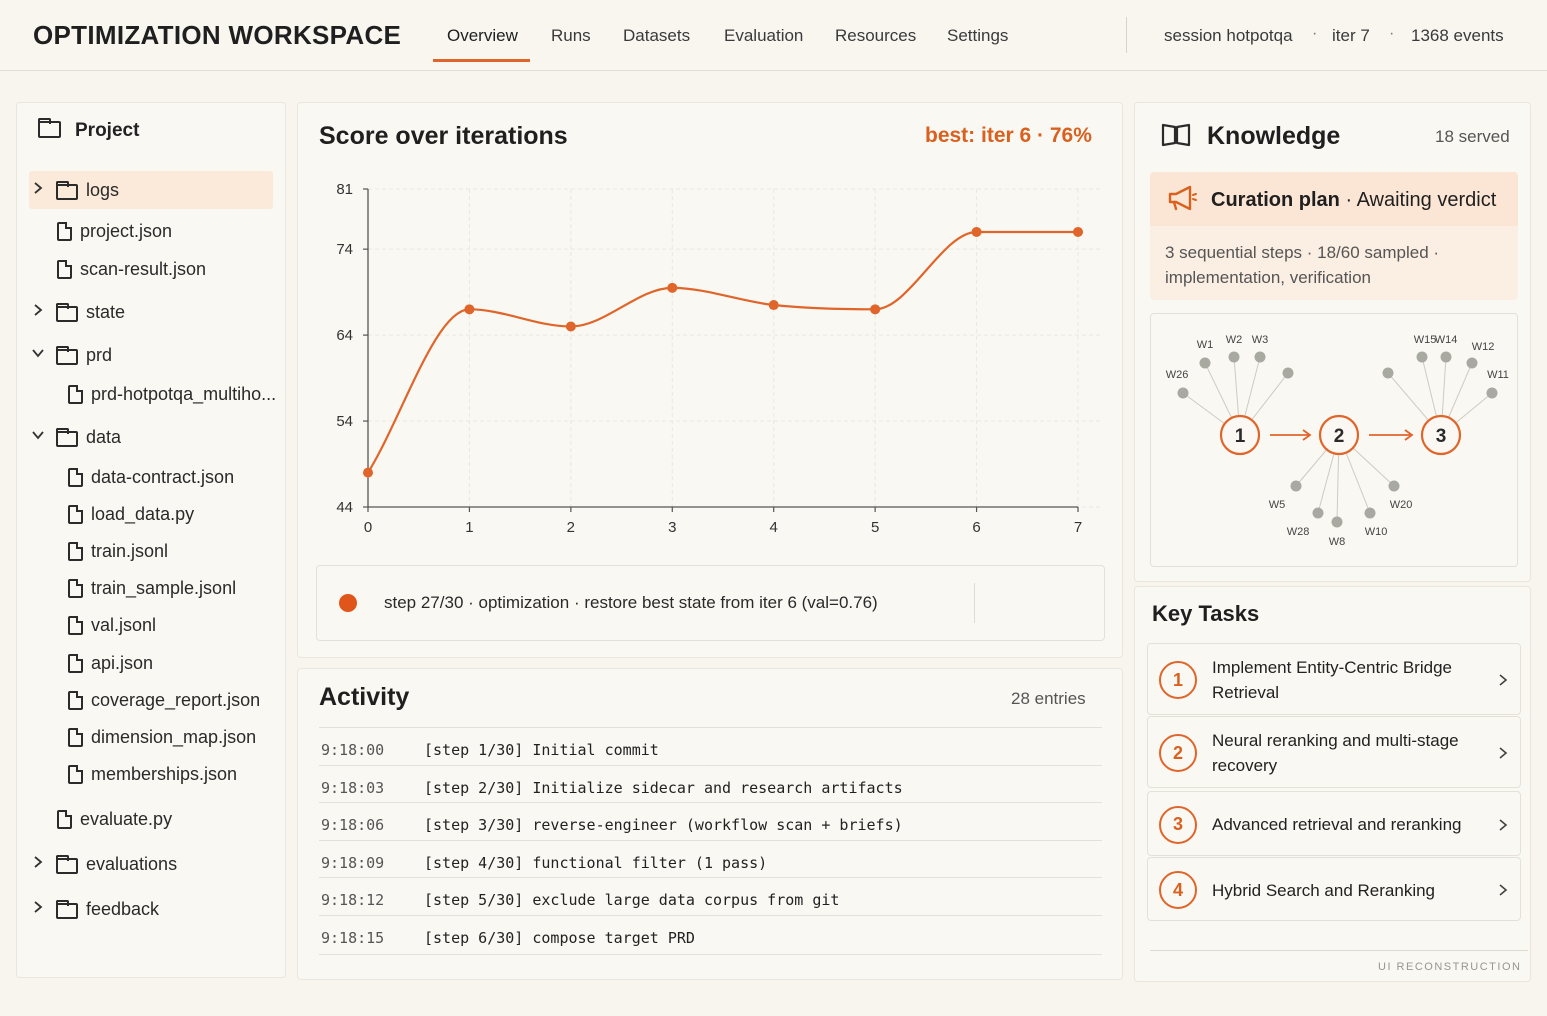 This screenshot has width=1547, height=1016. Describe the element at coordinates (876, 35) in the screenshot. I see `tab-resources: Resources` at that location.